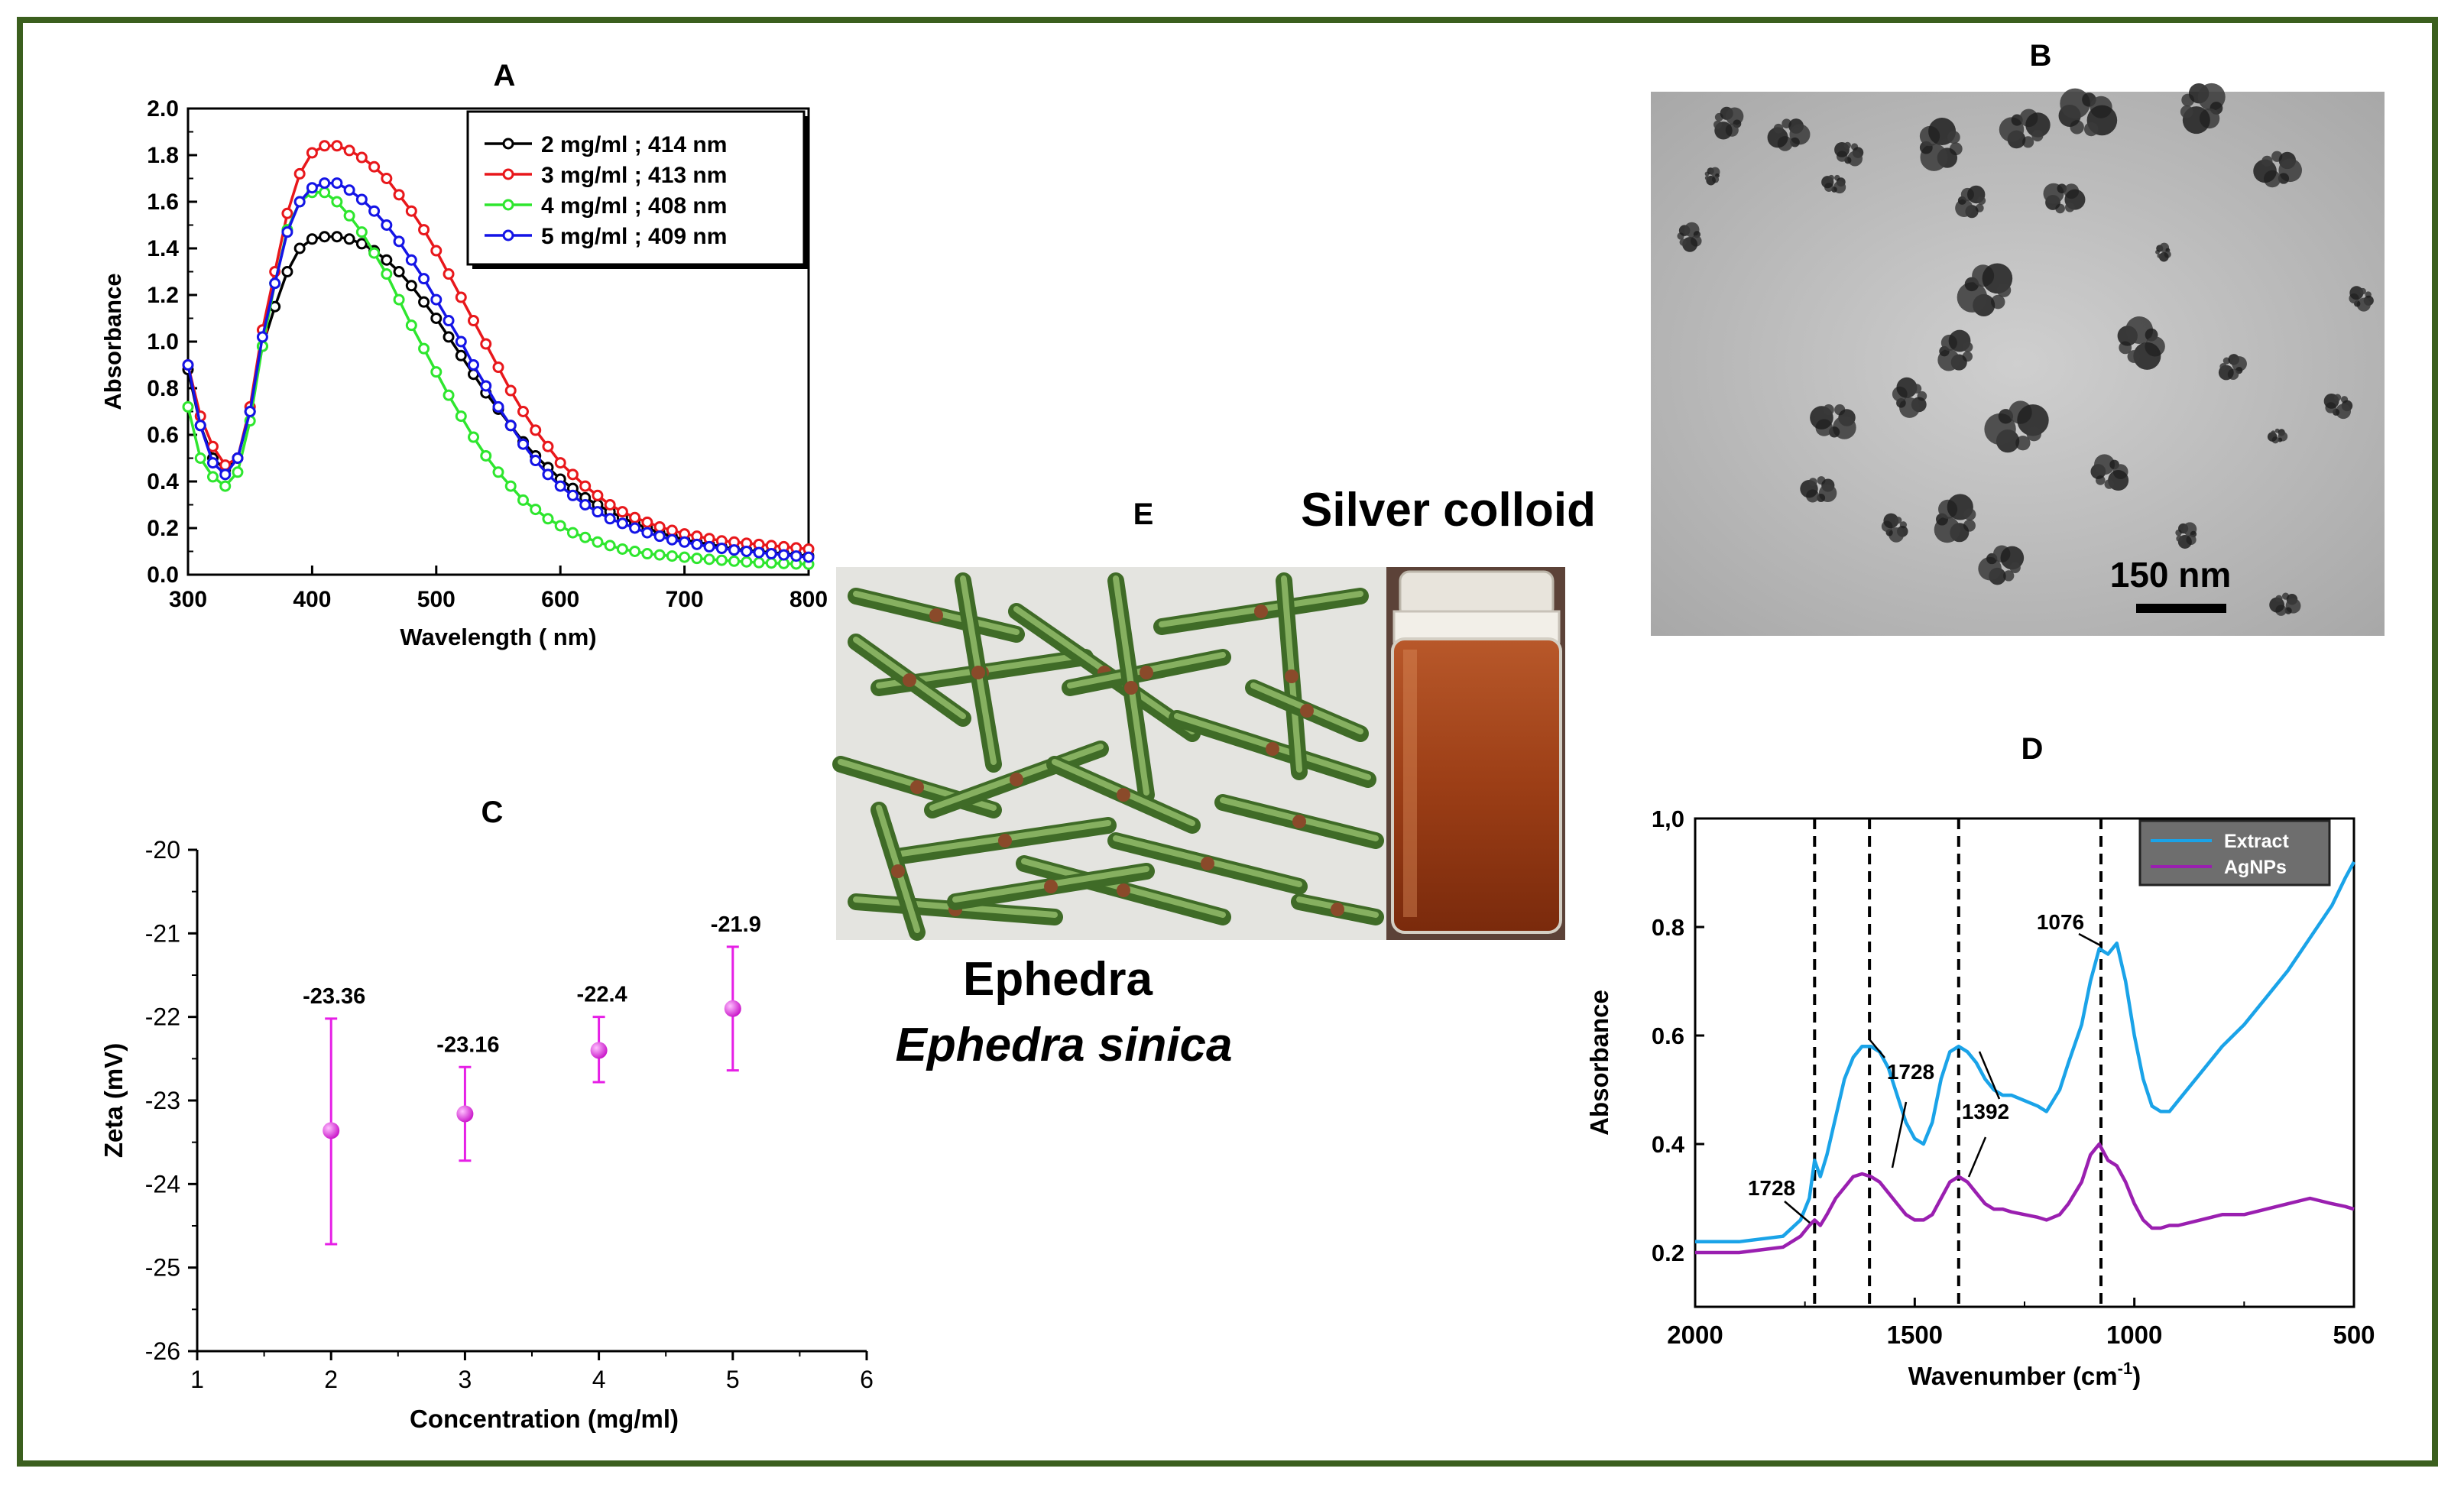 This screenshot has width=2464, height=1491. What do you see at coordinates (498, 637) in the screenshot?
I see `x-axis-label: Wavelength ( nm)` at bounding box center [498, 637].